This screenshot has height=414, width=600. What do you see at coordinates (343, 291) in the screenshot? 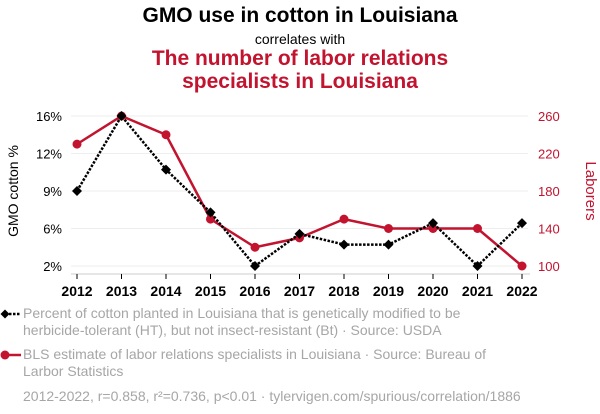
I see `x-tick-label: 2018` at bounding box center [343, 291].